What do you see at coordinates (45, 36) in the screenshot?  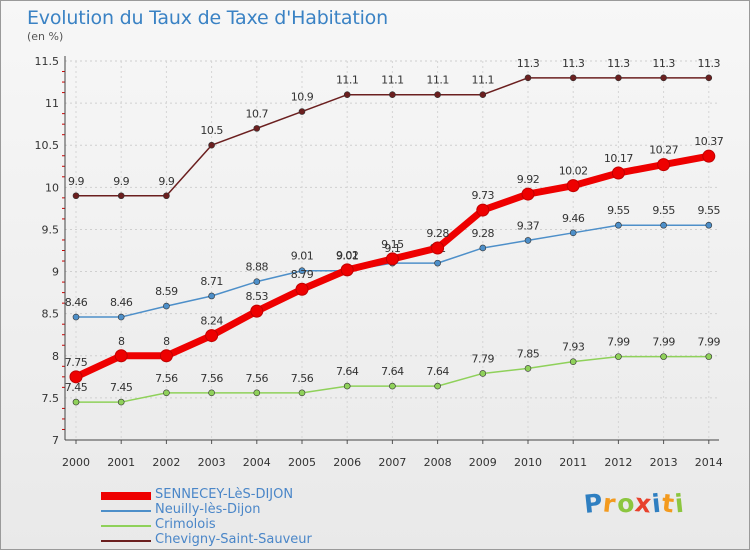 I see `chart-unit-label: (en %)` at bounding box center [45, 36].